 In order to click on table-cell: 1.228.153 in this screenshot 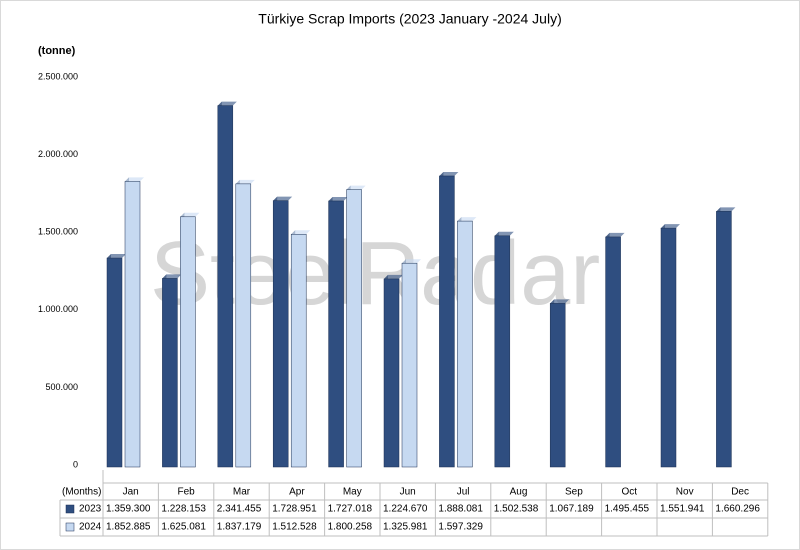, I will do `click(183, 509)`.